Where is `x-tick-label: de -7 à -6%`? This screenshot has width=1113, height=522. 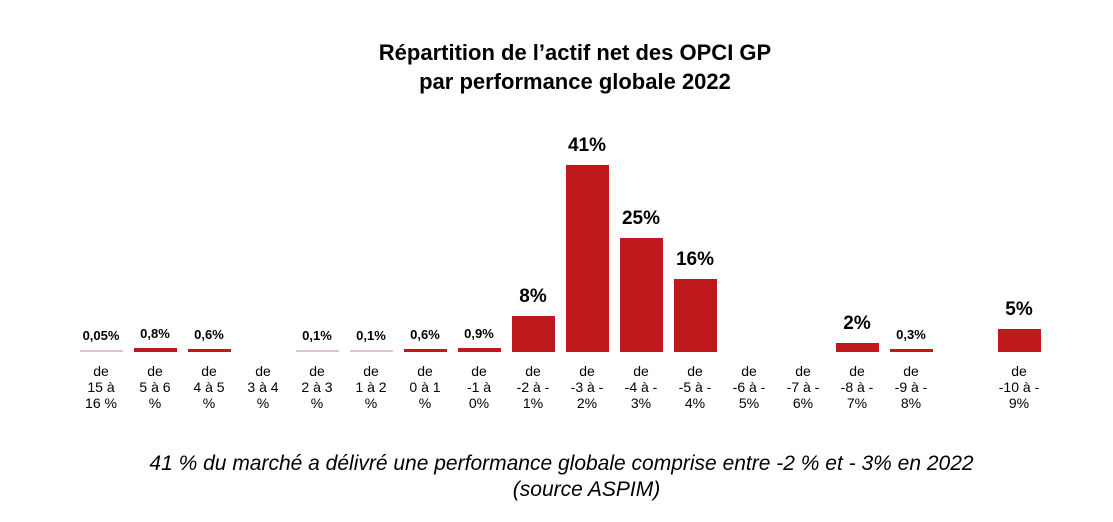
x-tick-label: de -7 à -6% is located at coordinates (803, 387).